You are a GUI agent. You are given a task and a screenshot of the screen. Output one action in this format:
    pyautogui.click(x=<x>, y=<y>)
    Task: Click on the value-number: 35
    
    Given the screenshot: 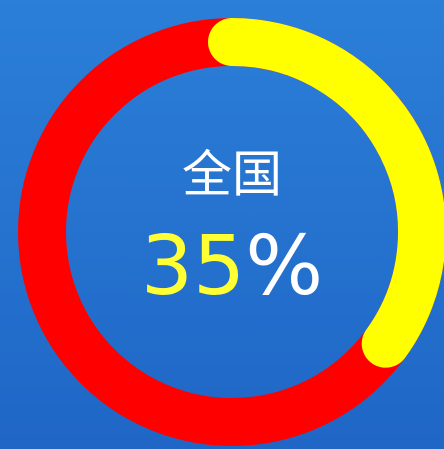 What is the action you would take?
    pyautogui.click(x=193, y=266)
    